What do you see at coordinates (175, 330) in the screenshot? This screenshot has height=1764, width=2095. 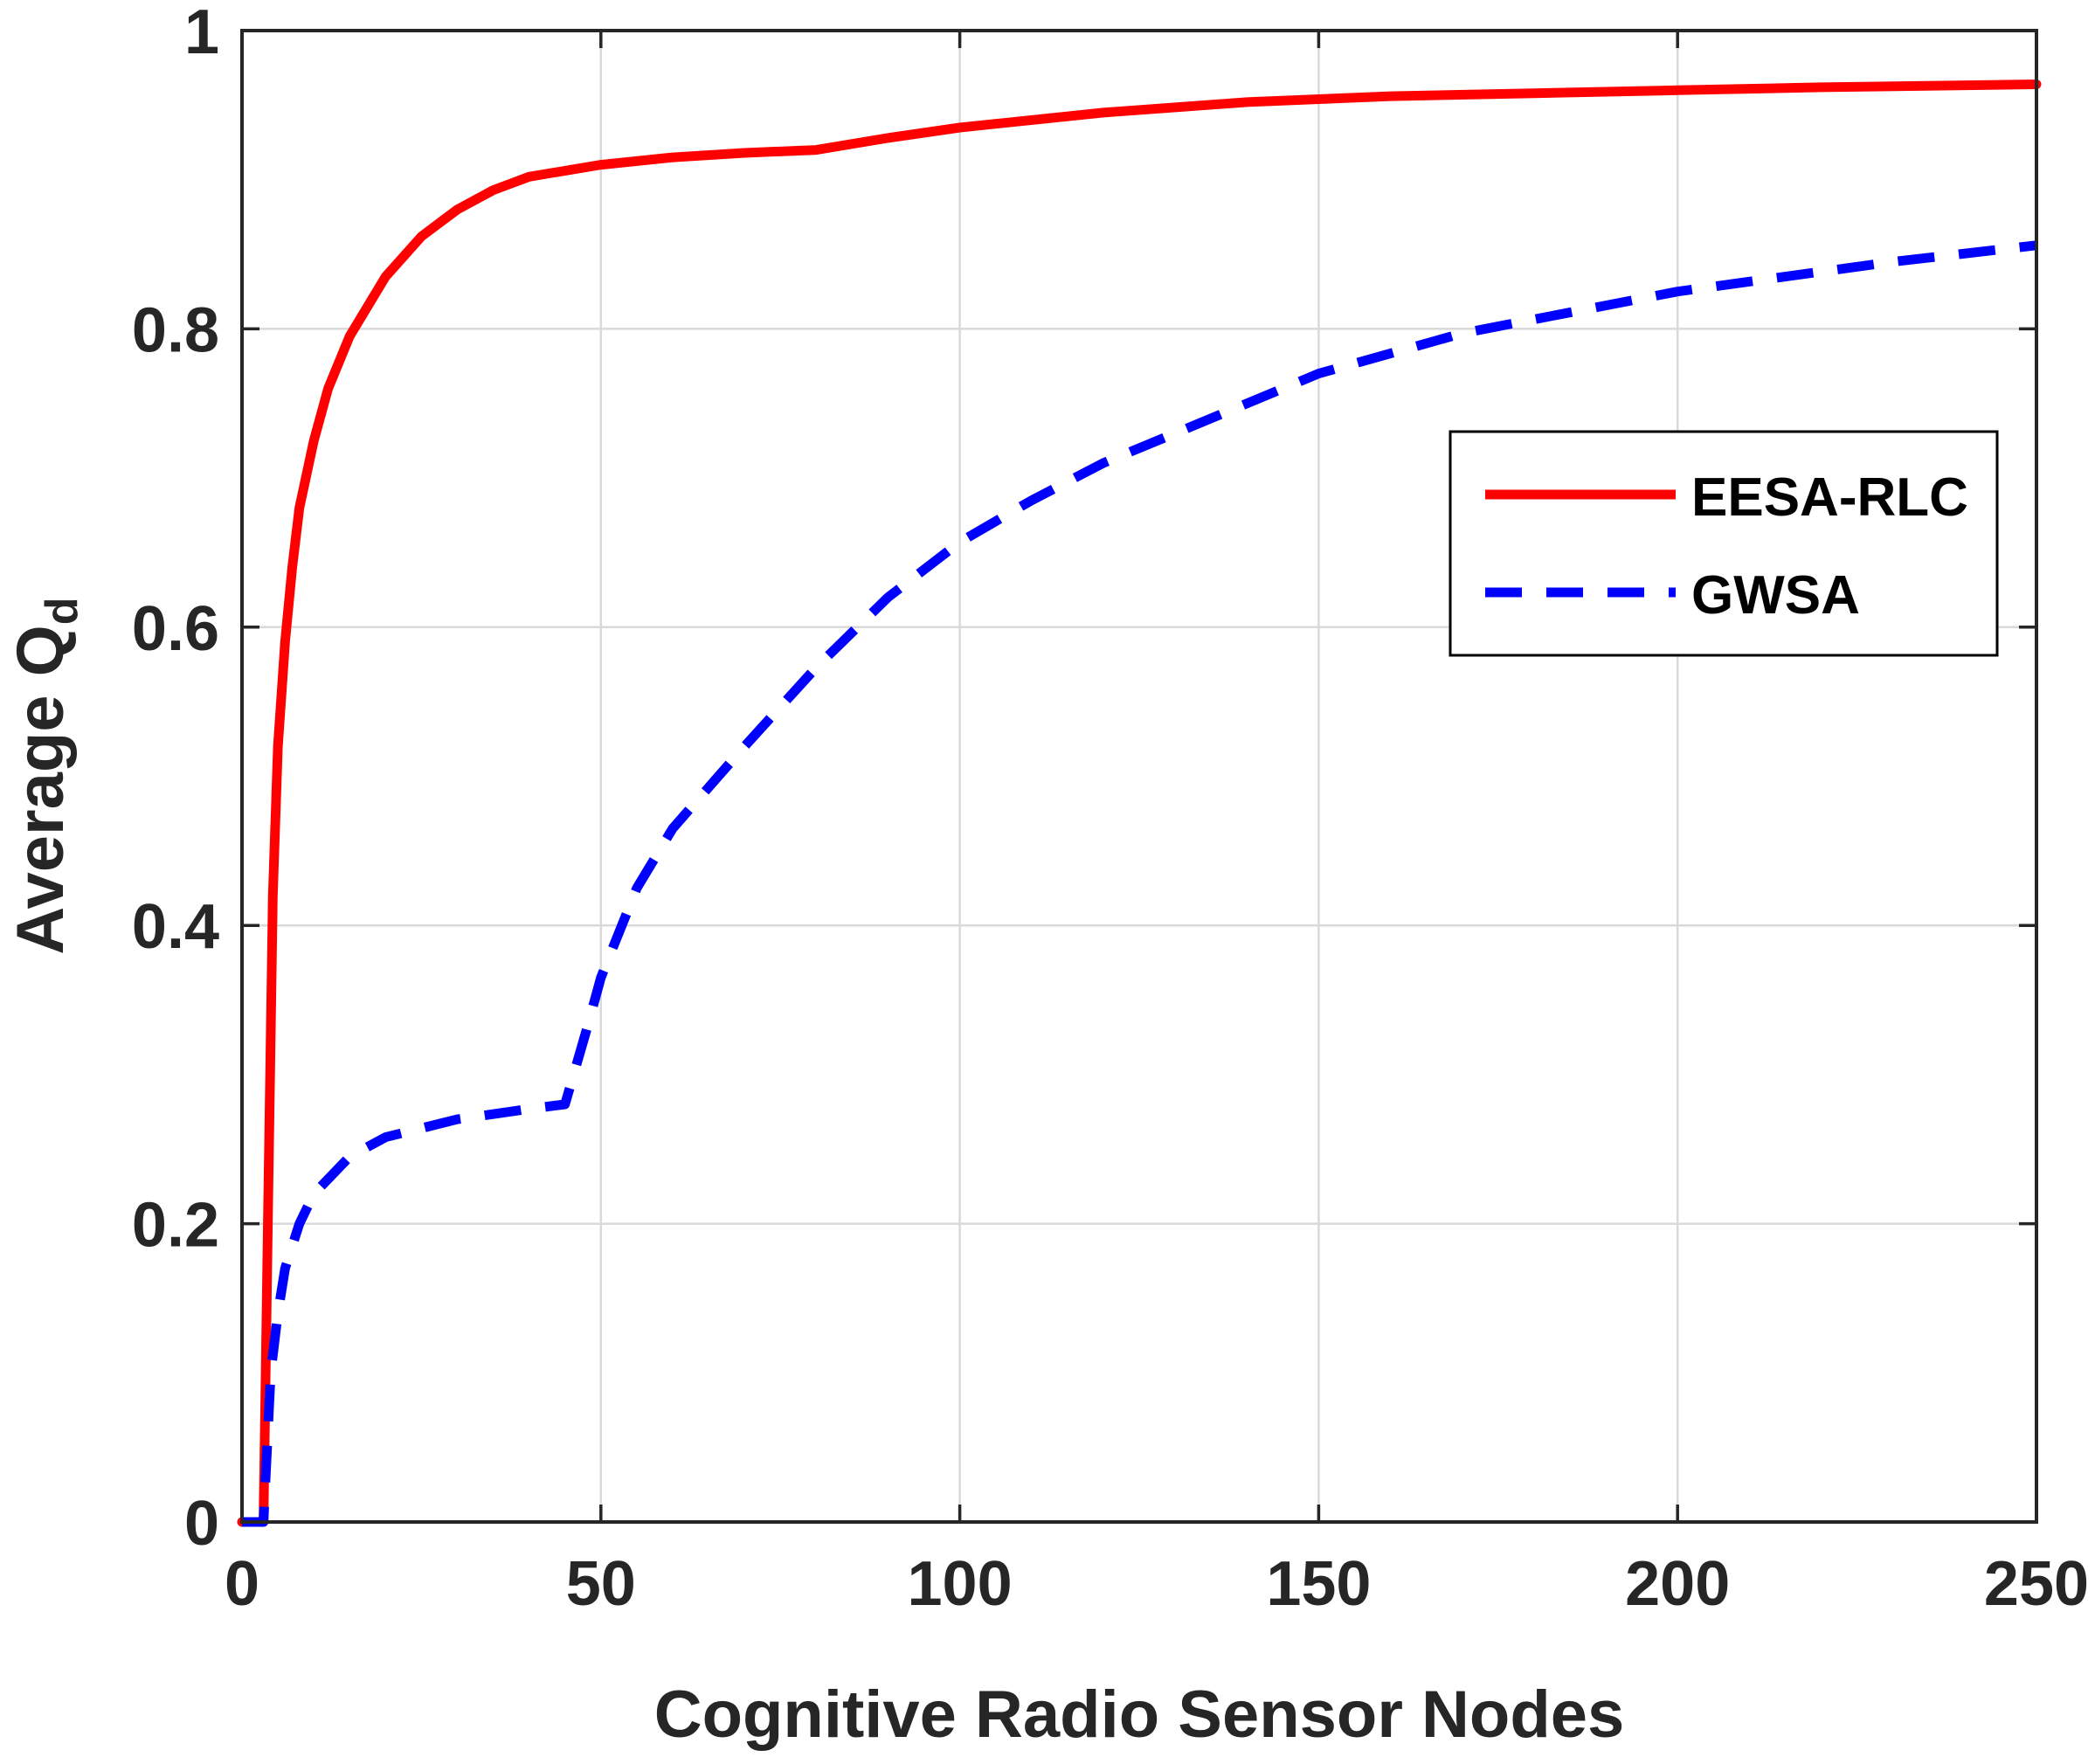 I see `y-tick-label: 0.8` at bounding box center [175, 330].